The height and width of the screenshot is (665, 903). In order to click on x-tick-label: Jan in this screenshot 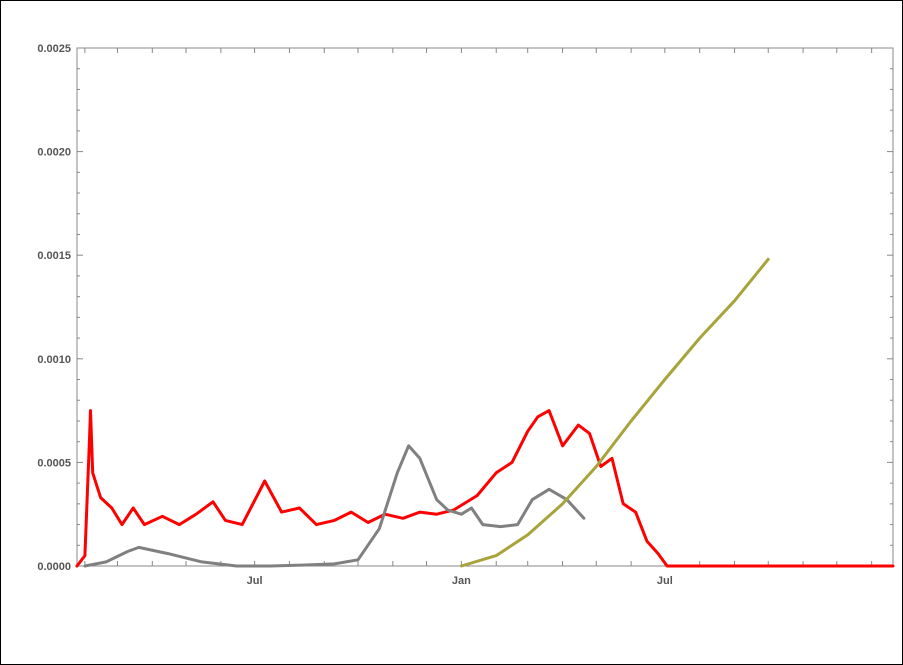, I will do `click(461, 581)`.